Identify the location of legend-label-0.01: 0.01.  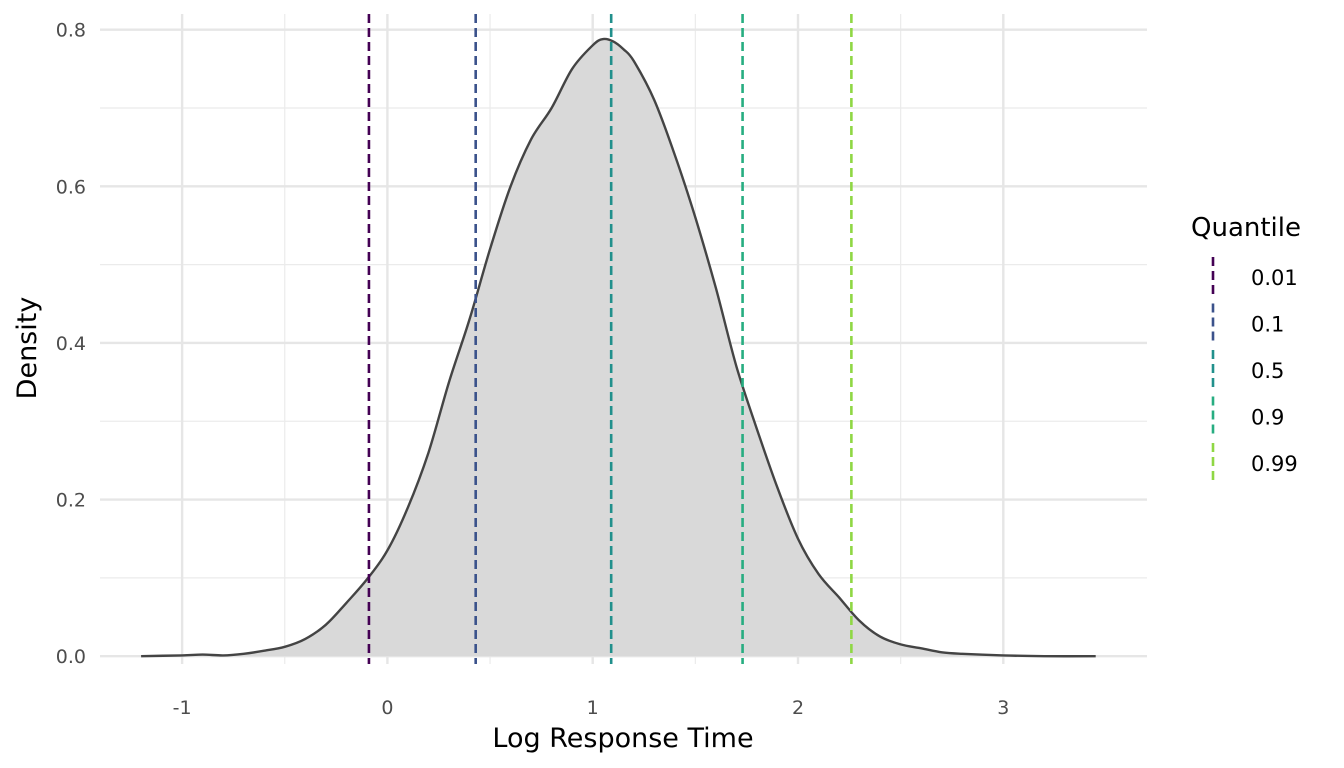
(1274, 278).